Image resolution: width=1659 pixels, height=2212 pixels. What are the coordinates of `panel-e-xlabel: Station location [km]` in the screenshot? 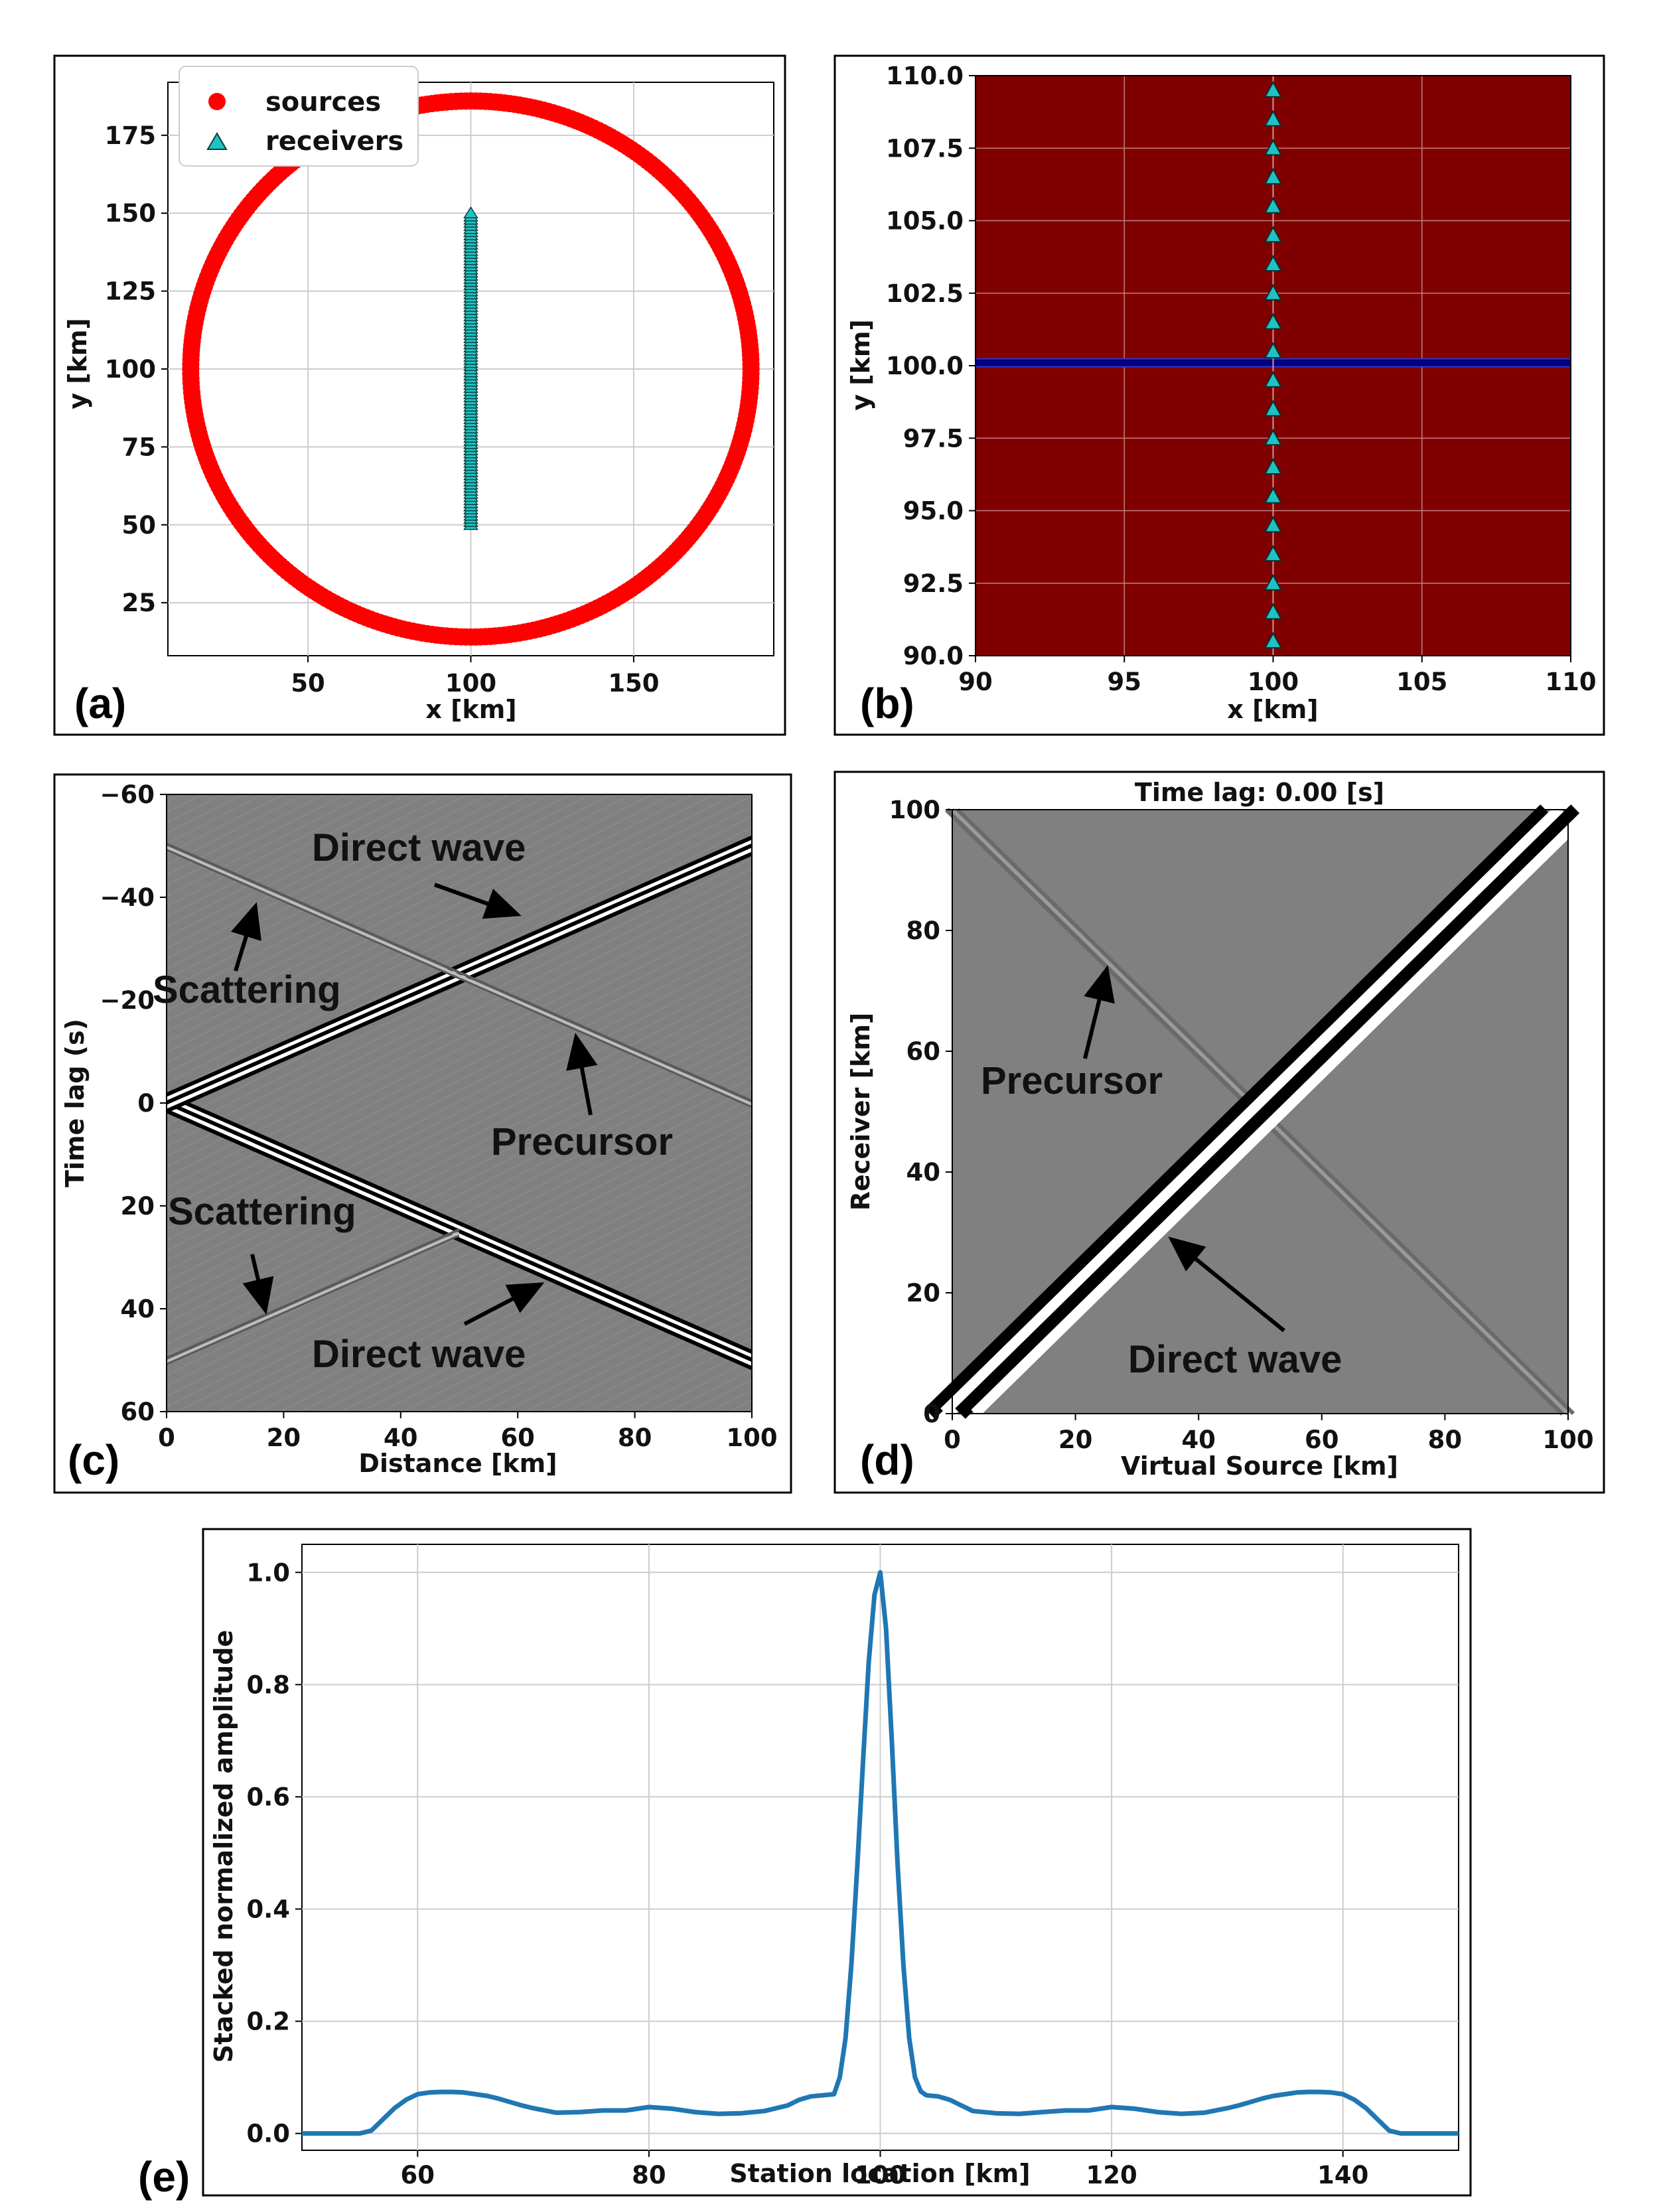 It's located at (879, 2173).